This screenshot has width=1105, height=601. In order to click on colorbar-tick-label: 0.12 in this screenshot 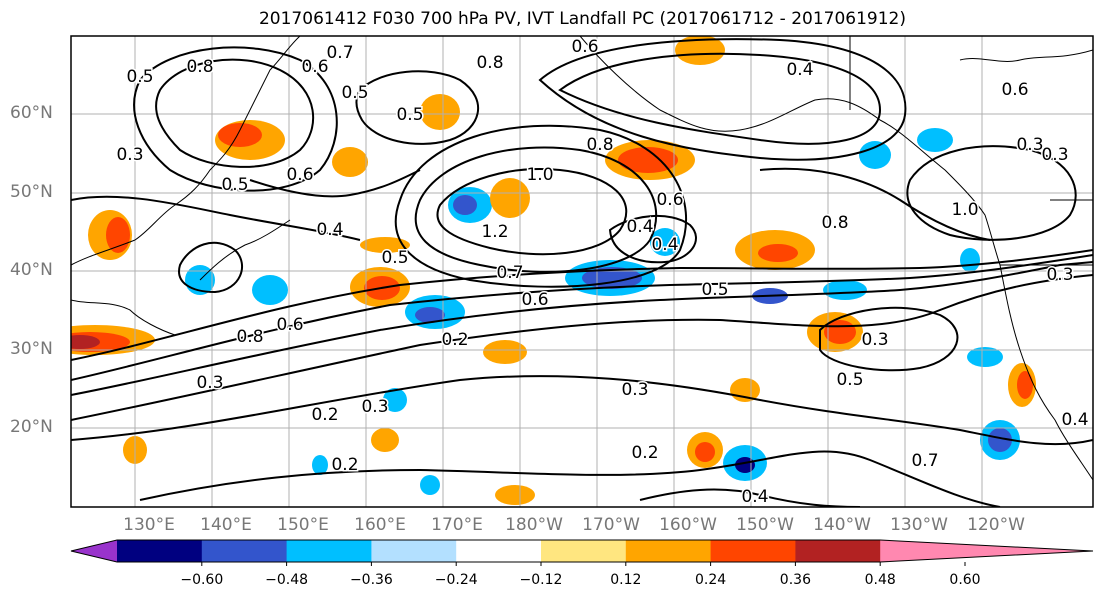, I will do `click(626, 580)`.